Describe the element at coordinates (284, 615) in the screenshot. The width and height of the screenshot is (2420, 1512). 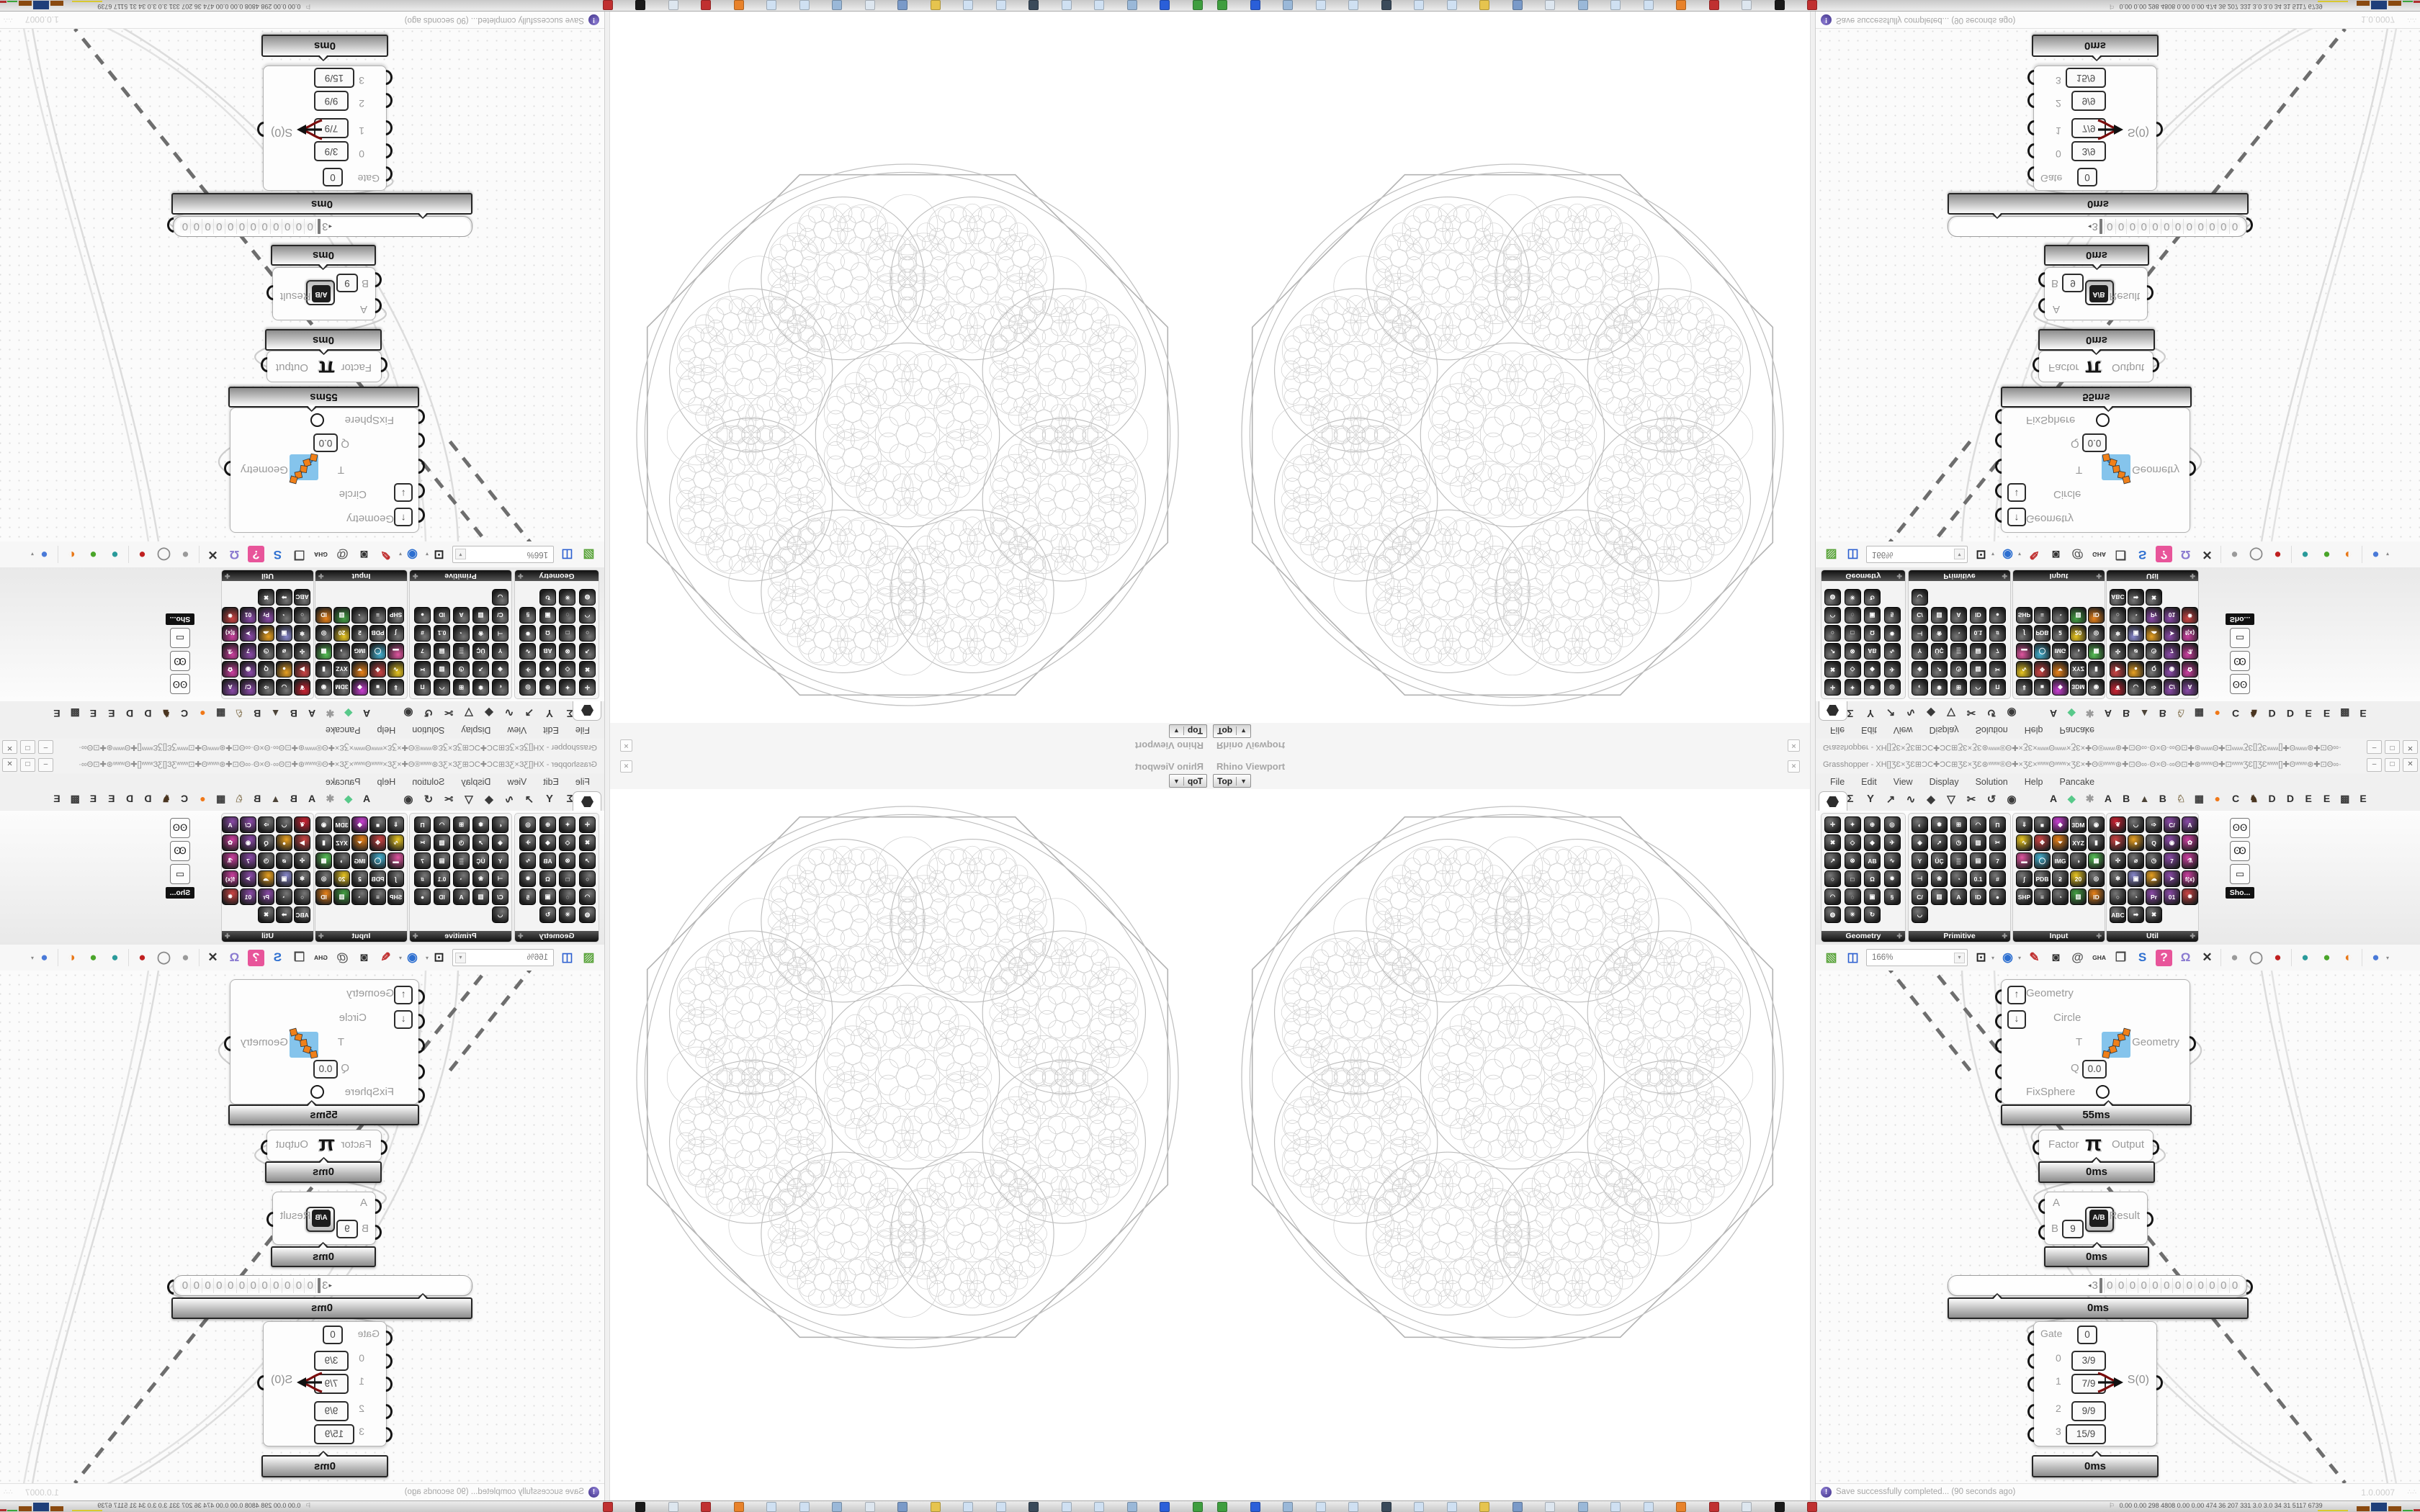
I see `component-icon-util-21: ◔` at that location.